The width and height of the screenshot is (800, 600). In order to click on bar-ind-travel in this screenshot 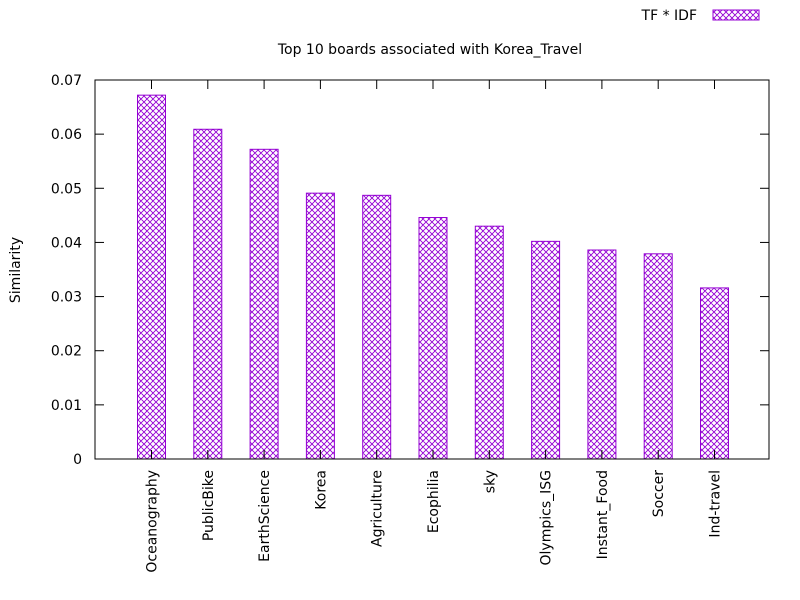, I will do `click(714, 373)`.